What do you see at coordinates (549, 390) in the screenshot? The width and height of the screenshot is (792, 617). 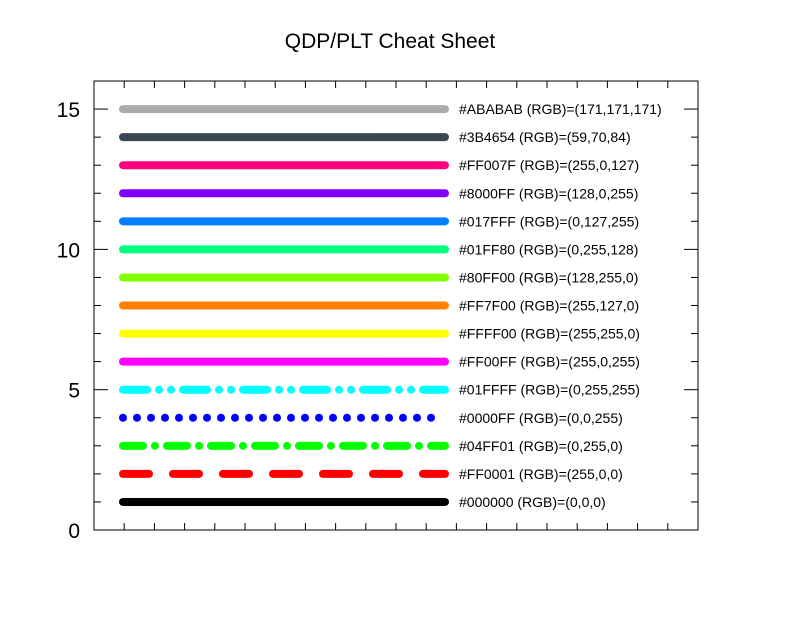 I see `series-label: #01FFFF (RGB)=(0,255,255)` at bounding box center [549, 390].